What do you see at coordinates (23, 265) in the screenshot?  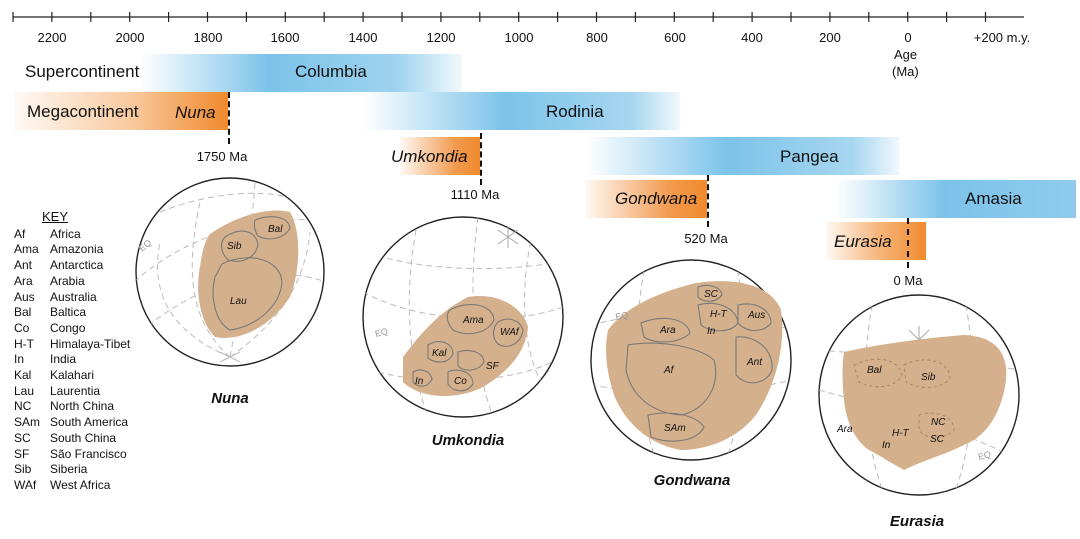 I see `key-abbr: Ant` at bounding box center [23, 265].